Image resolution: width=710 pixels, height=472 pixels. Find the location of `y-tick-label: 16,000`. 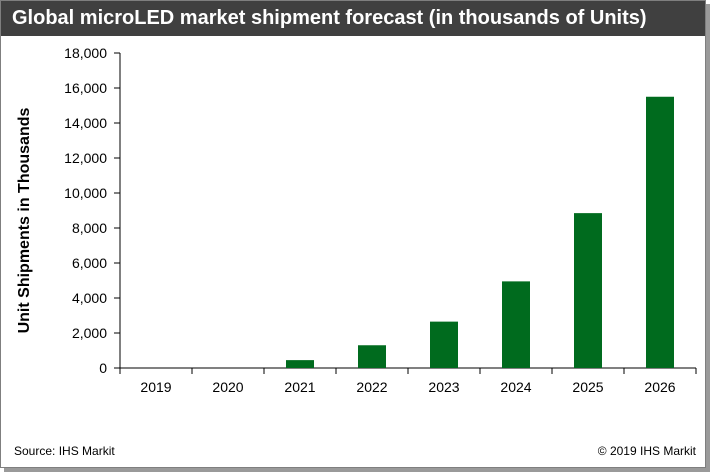

y-tick-label: 16,000 is located at coordinates (85, 88).